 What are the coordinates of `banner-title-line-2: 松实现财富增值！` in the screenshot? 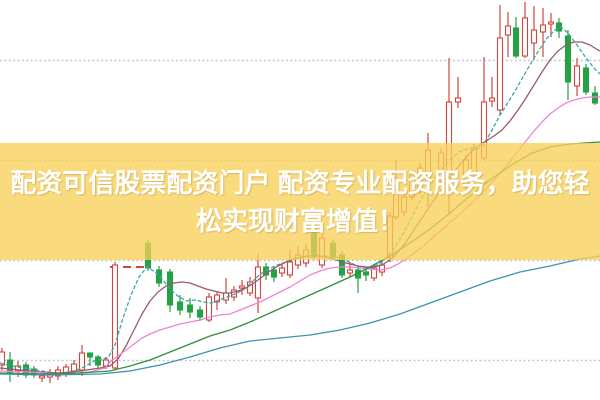 It's located at (299, 220).